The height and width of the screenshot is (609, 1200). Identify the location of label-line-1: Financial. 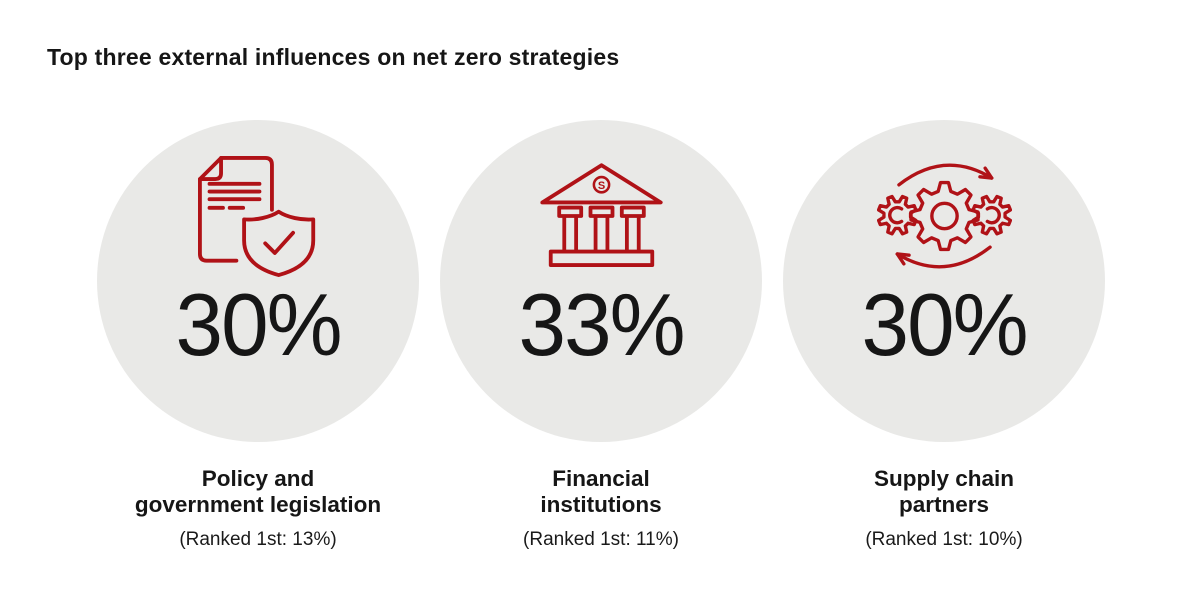
(601, 478).